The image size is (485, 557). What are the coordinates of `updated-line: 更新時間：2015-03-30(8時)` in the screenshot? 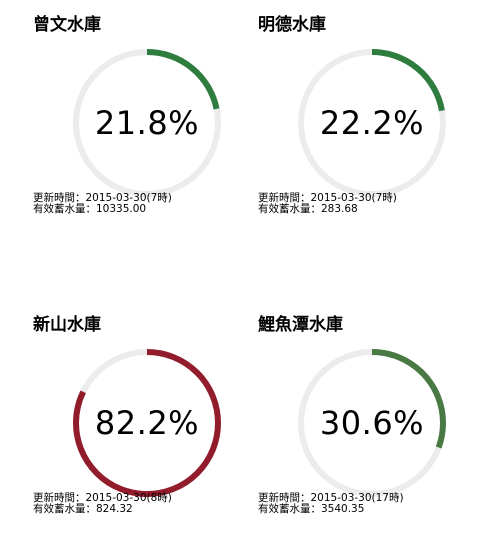 It's located at (102, 498).